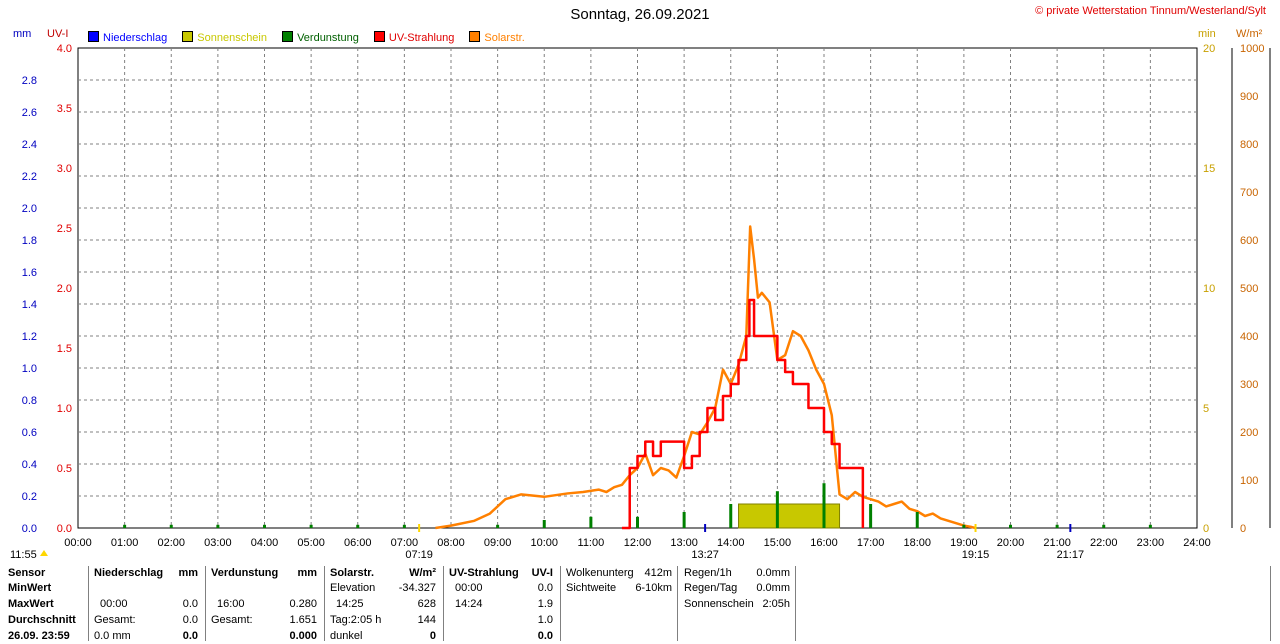  Describe the element at coordinates (421, 38) in the screenshot. I see `legend-label: UV-Strahlung` at that location.